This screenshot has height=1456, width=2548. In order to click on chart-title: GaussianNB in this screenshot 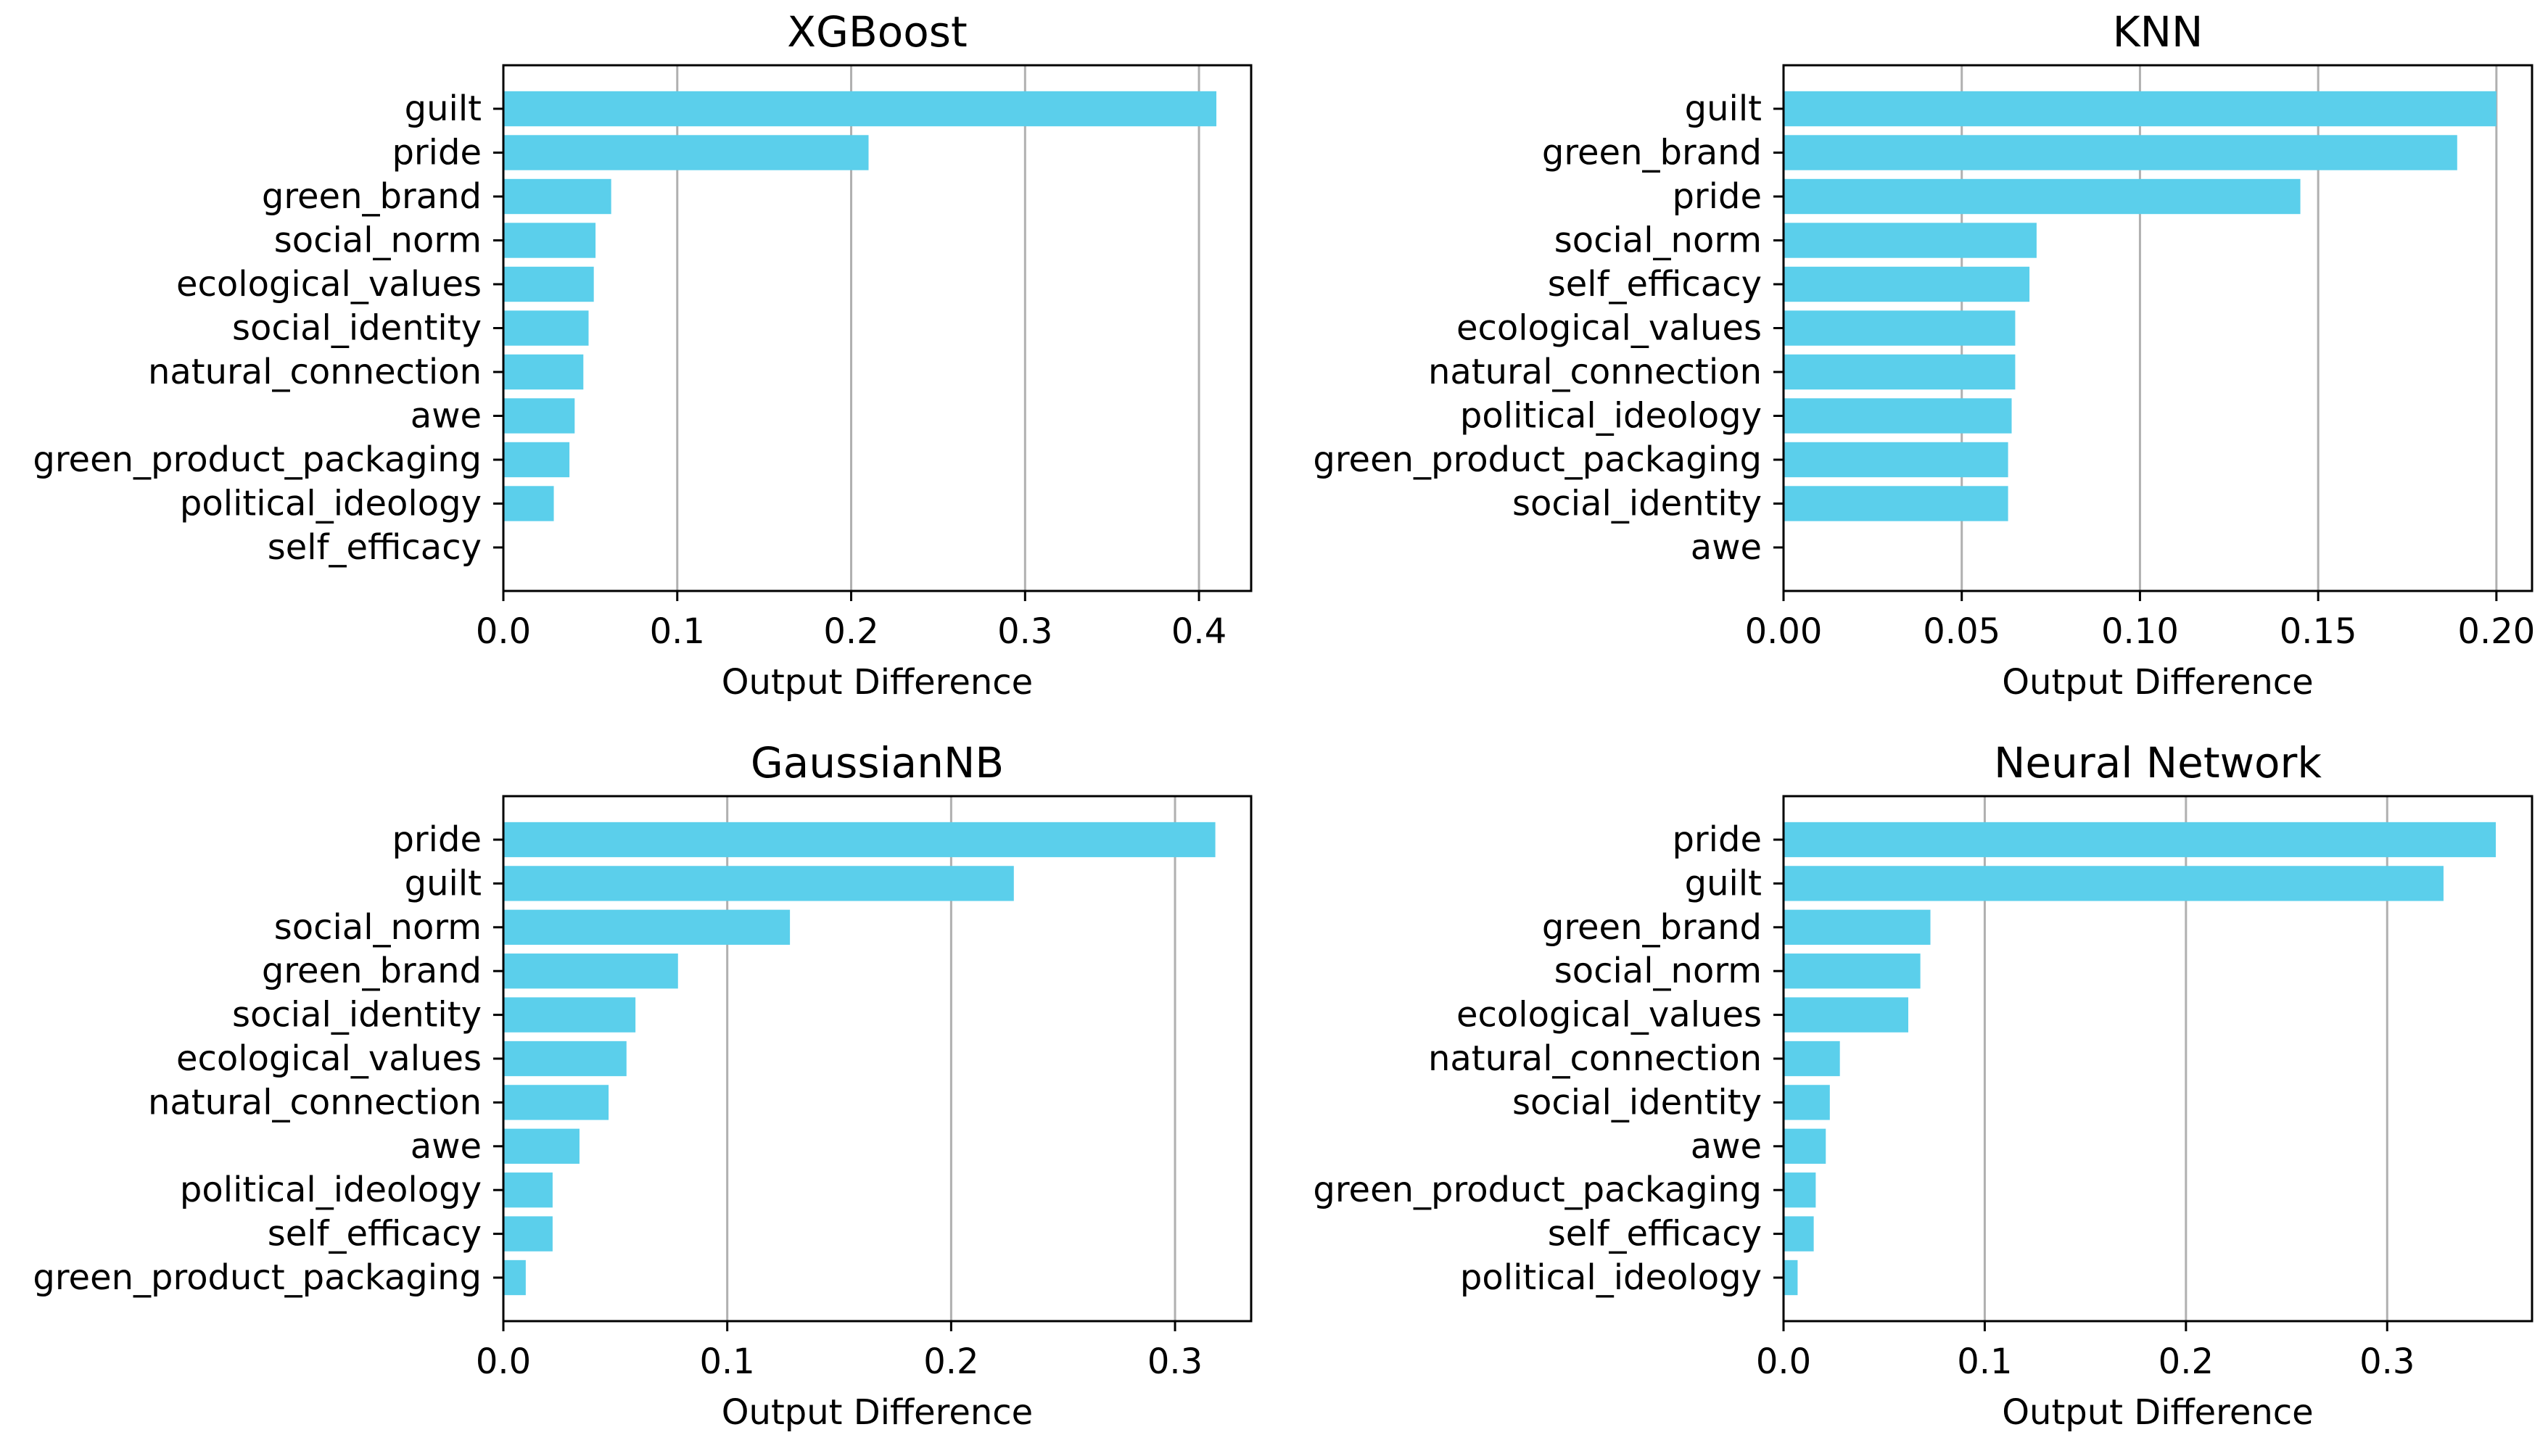, I will do `click(877, 762)`.